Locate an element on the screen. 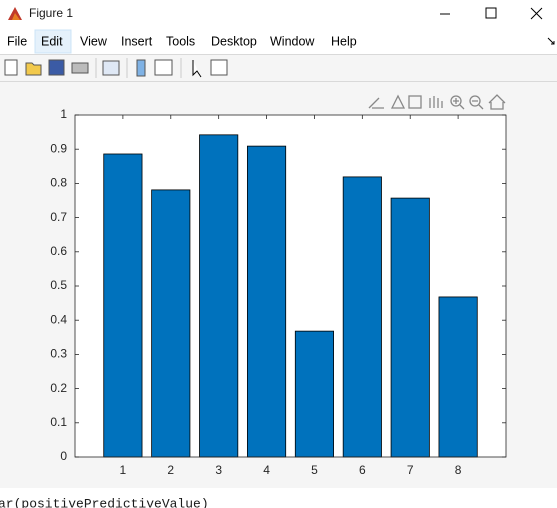  x-tick-label: 3 is located at coordinates (218, 470).